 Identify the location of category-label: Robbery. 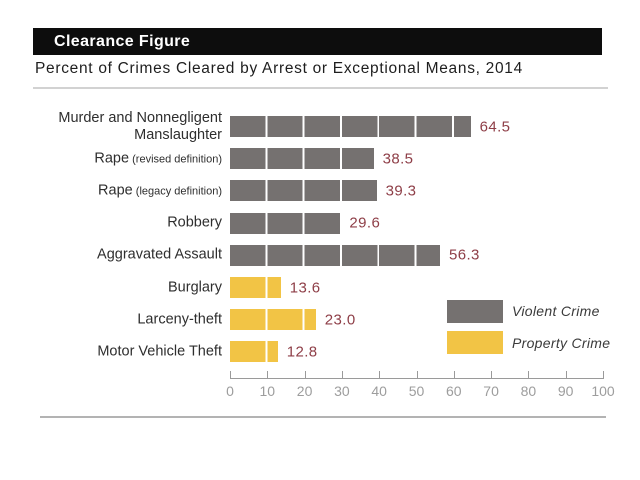
(194, 222).